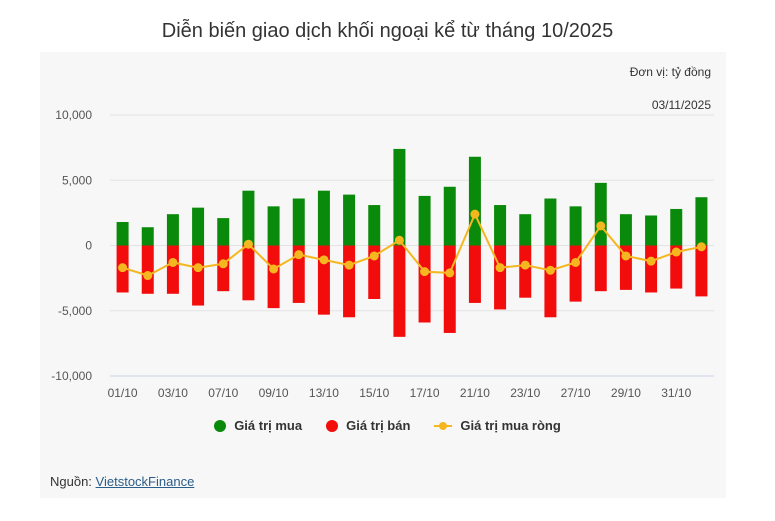  I want to click on sell-bars, so click(412, 291).